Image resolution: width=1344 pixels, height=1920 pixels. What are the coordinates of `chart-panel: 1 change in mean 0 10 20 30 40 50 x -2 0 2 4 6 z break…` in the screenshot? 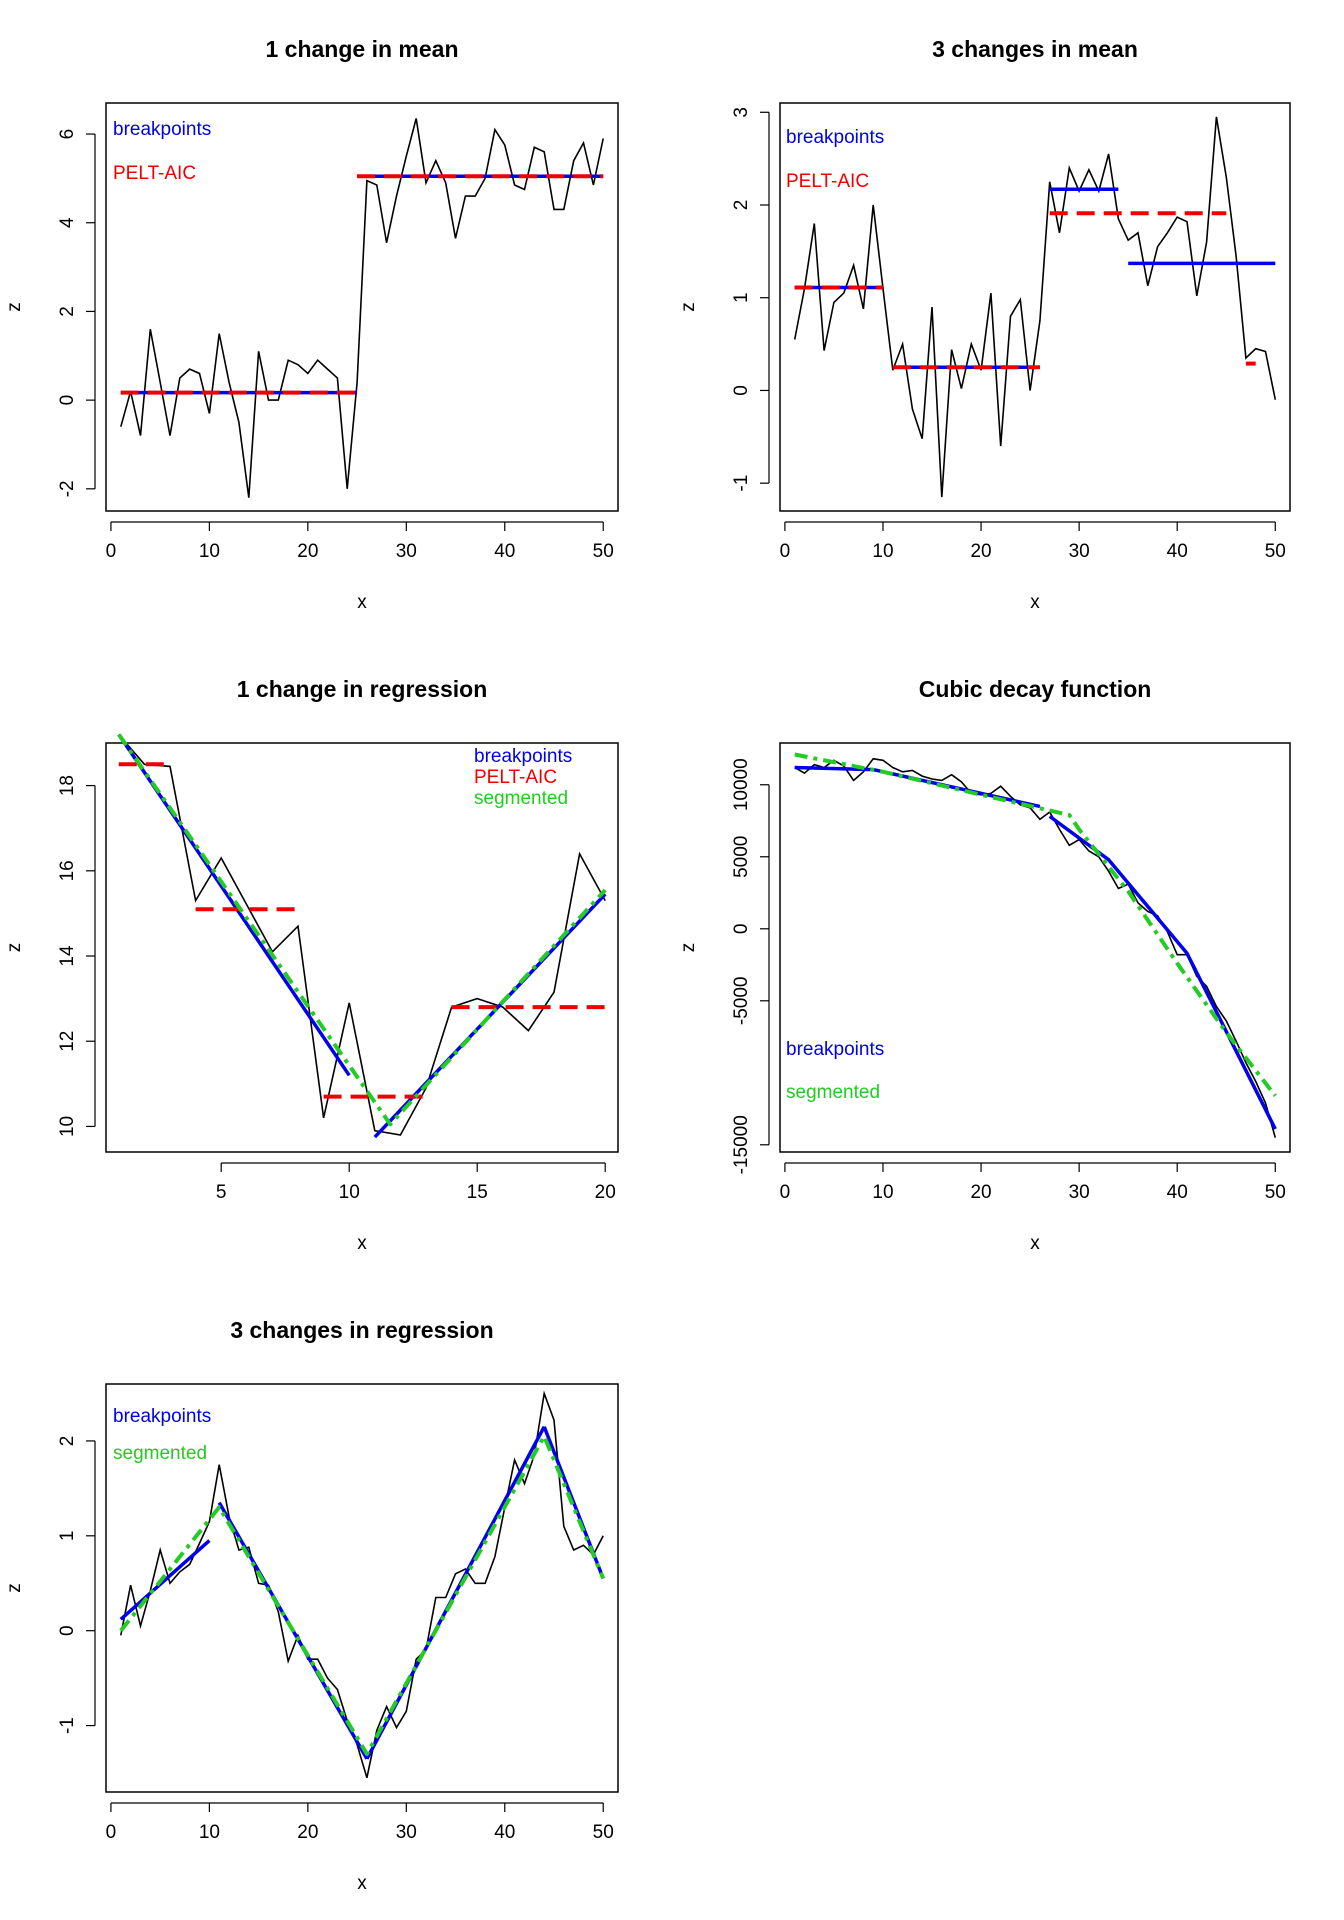 It's located at (311, 324).